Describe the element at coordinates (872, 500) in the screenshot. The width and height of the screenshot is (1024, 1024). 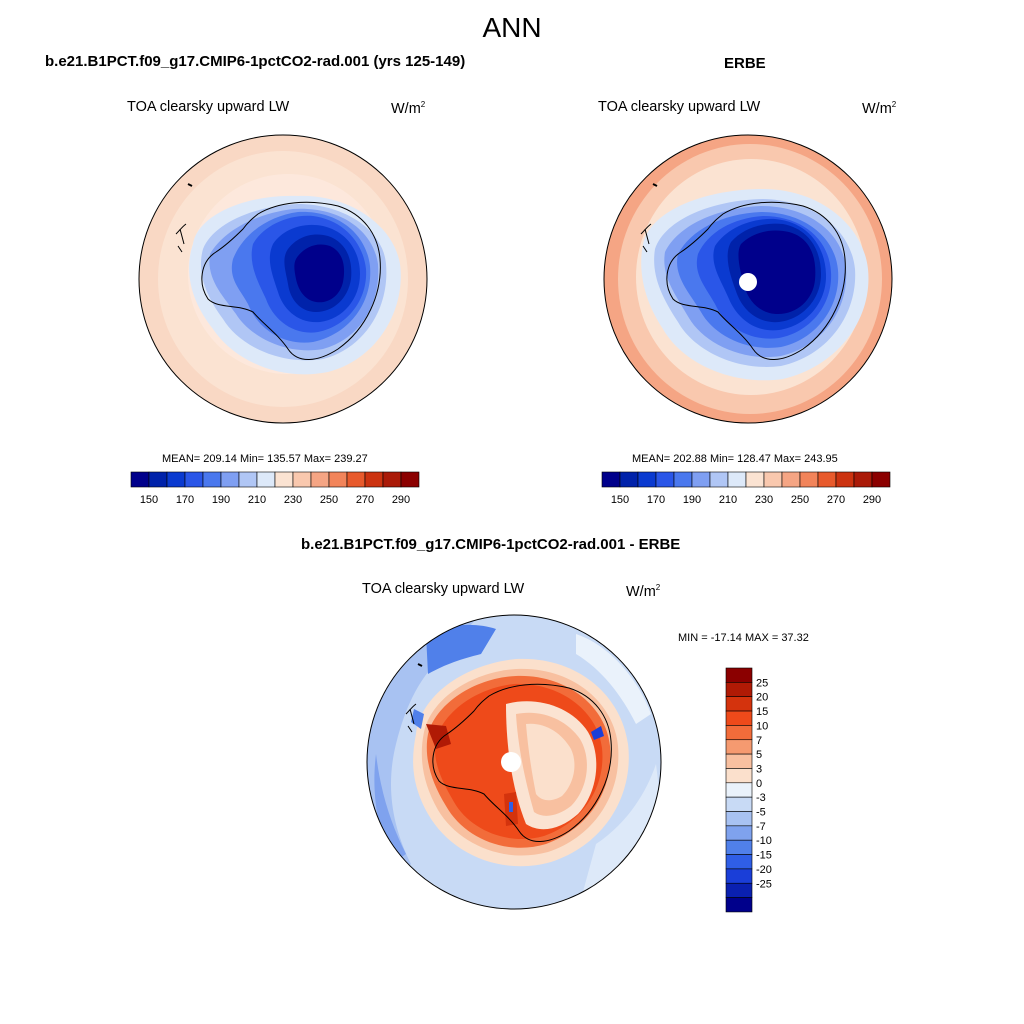
I see `colorbar-obs-tick-label: 290` at that location.